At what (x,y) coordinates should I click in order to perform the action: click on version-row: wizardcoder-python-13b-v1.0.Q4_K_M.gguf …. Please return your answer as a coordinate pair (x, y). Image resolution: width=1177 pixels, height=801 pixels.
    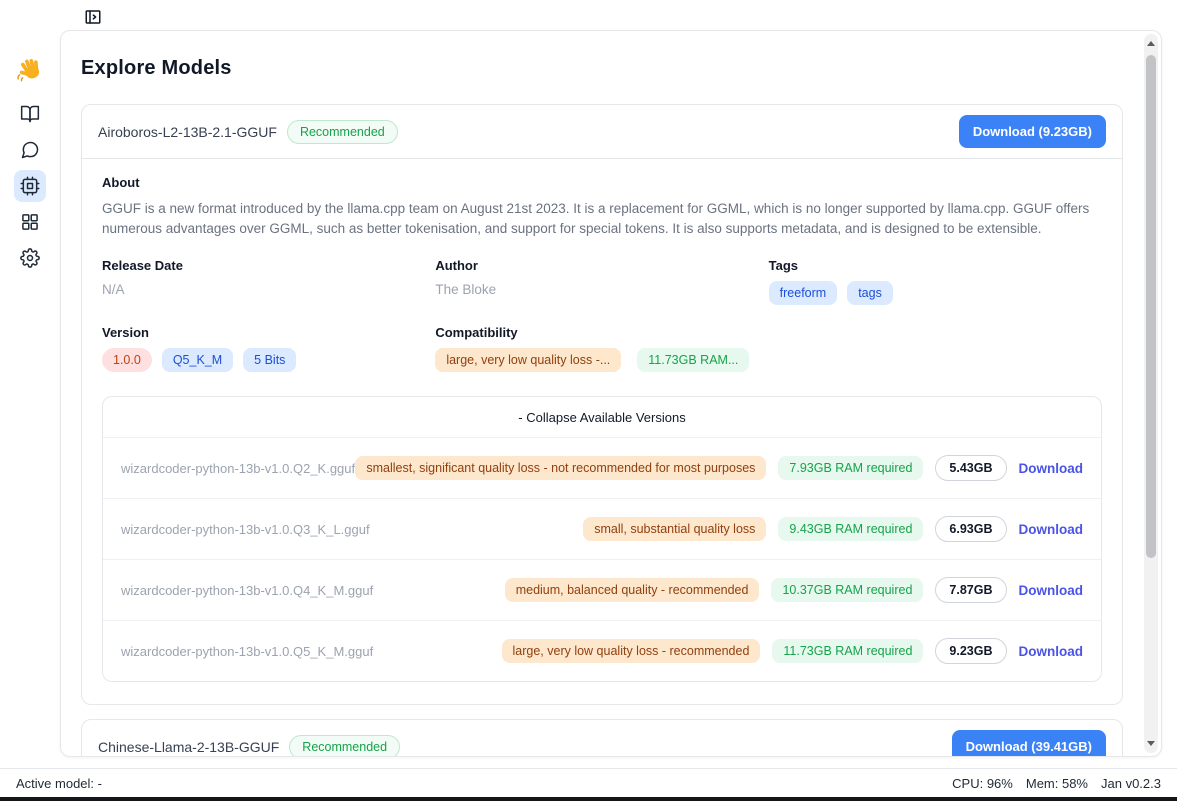
    Looking at the image, I should click on (602, 589).